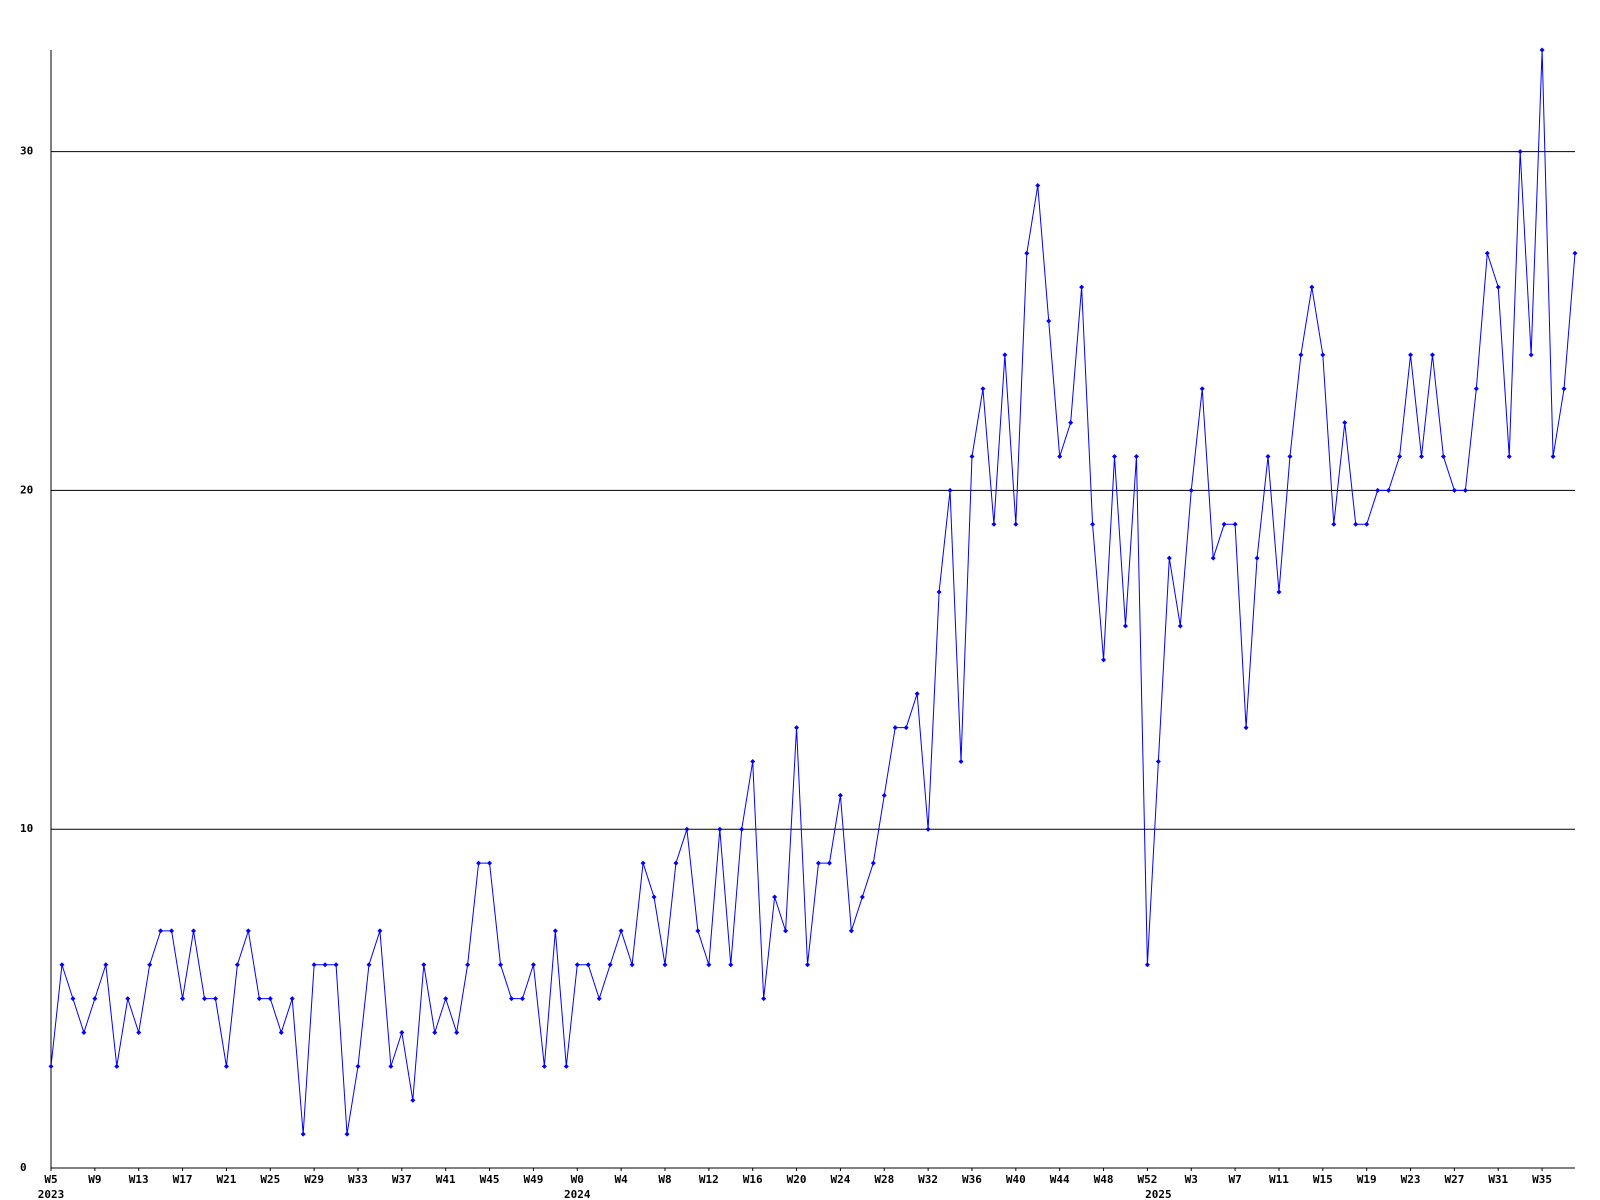  Describe the element at coordinates (26, 489) in the screenshot. I see `y-tick-label: 20` at that location.